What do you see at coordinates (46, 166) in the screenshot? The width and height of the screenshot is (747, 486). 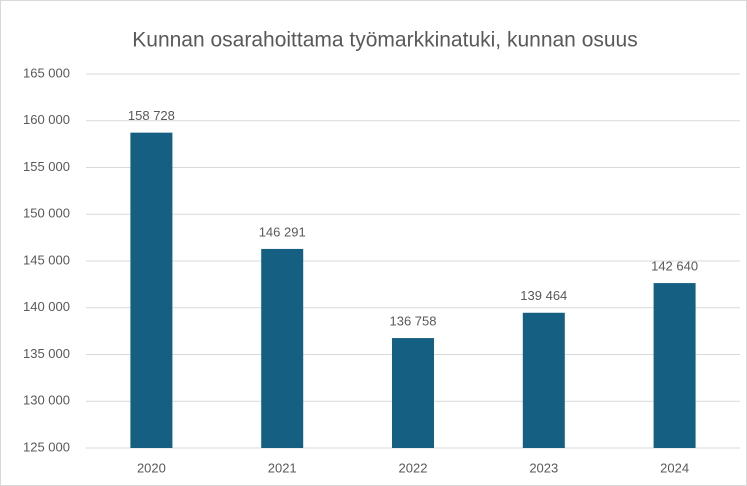 I see `y-tick-label: 155 000` at bounding box center [46, 166].